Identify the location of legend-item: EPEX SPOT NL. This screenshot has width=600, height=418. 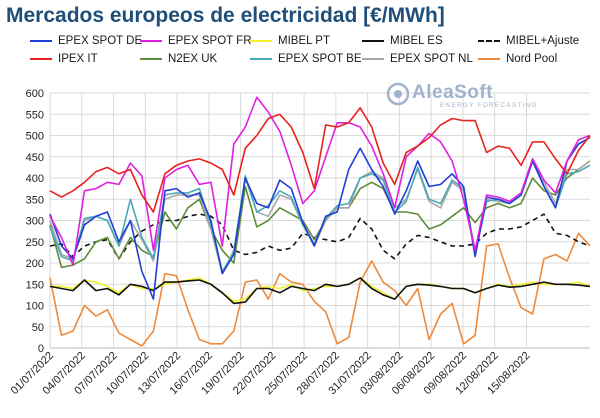
(417, 59).